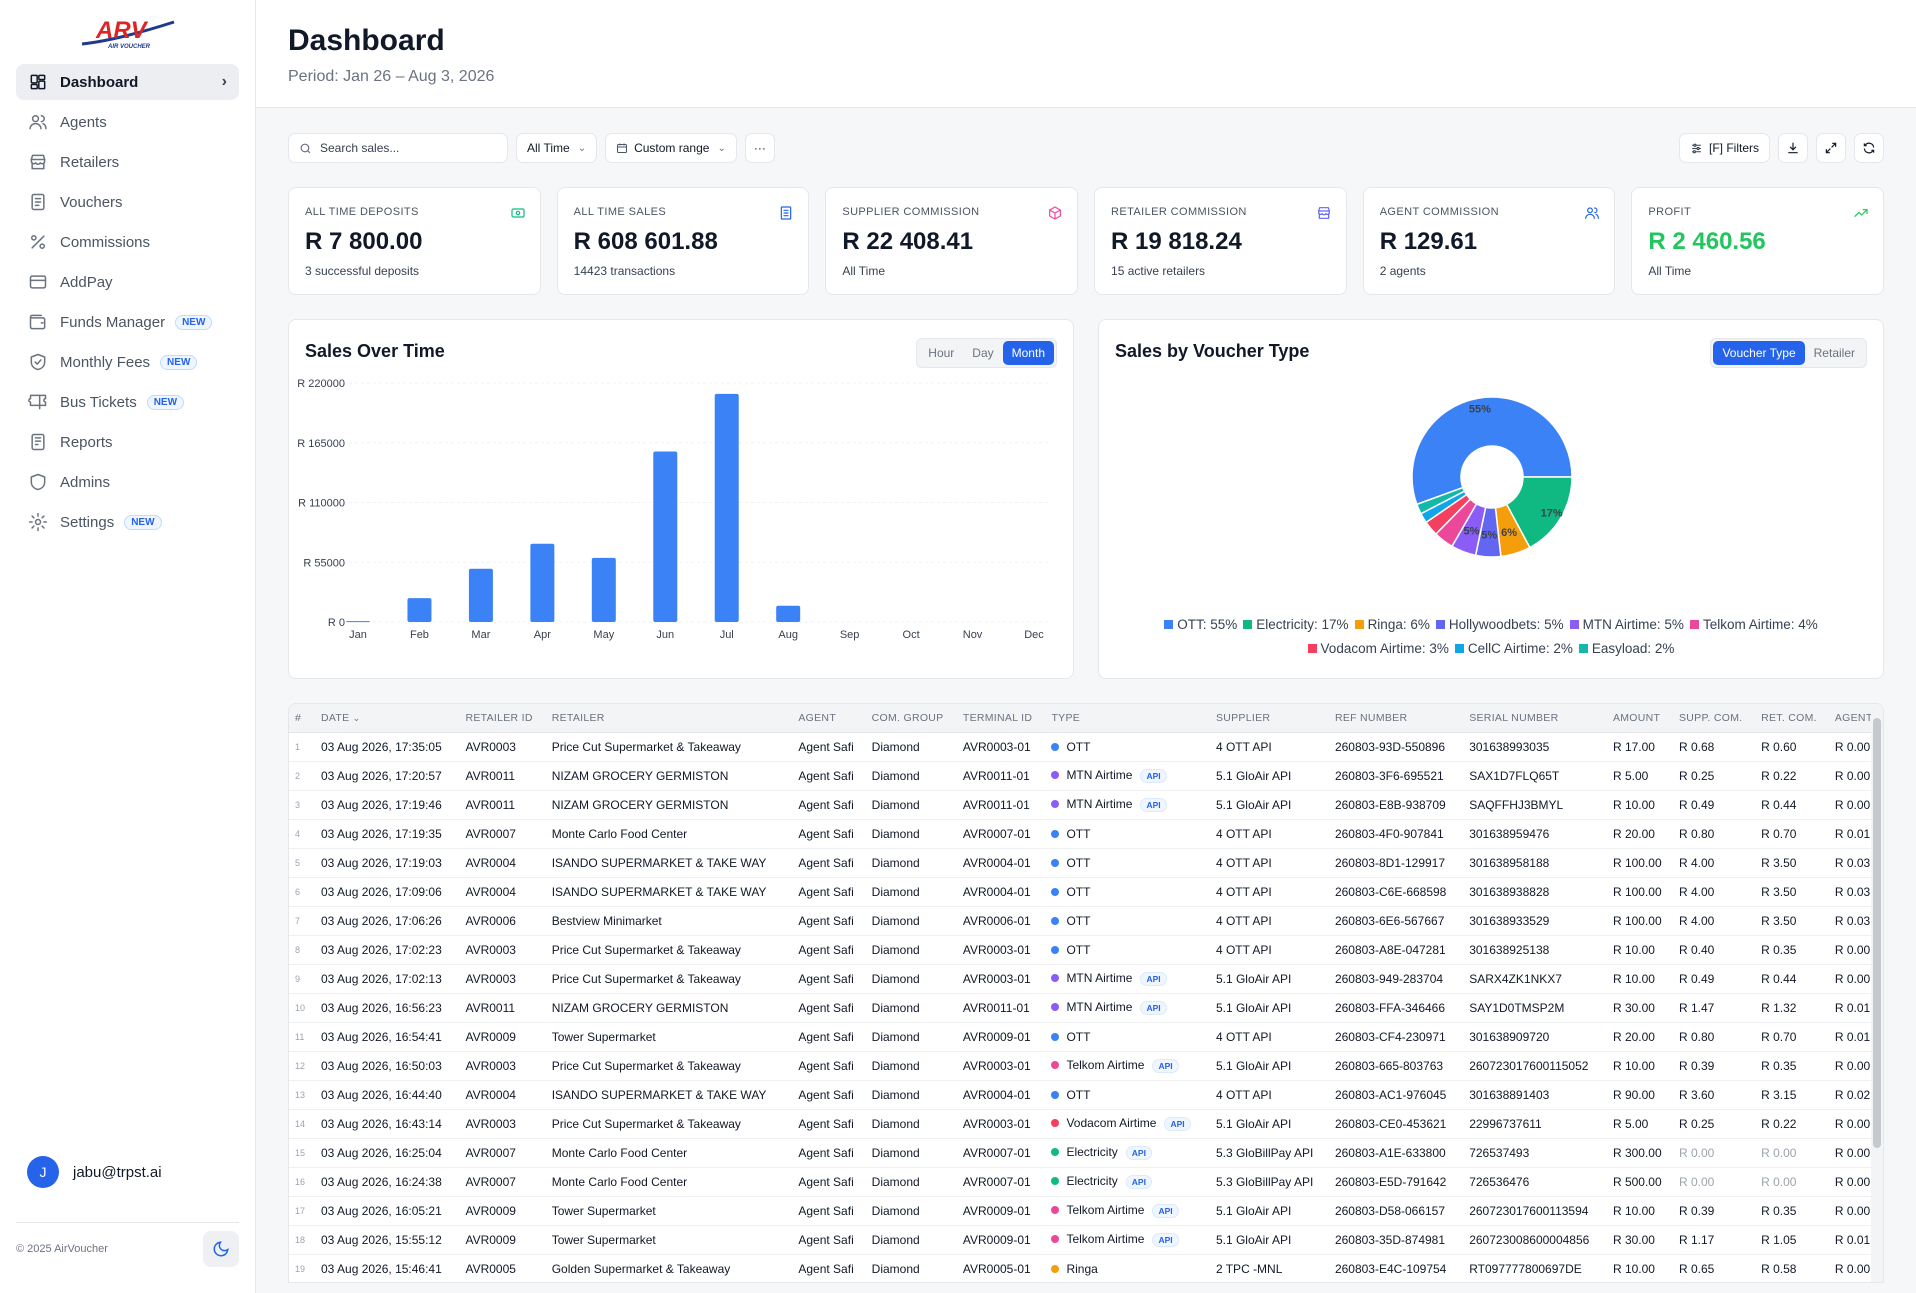 This screenshot has width=1916, height=1293. What do you see at coordinates (127, 442) in the screenshot?
I see `sidebar-item-reports: Reports` at bounding box center [127, 442].